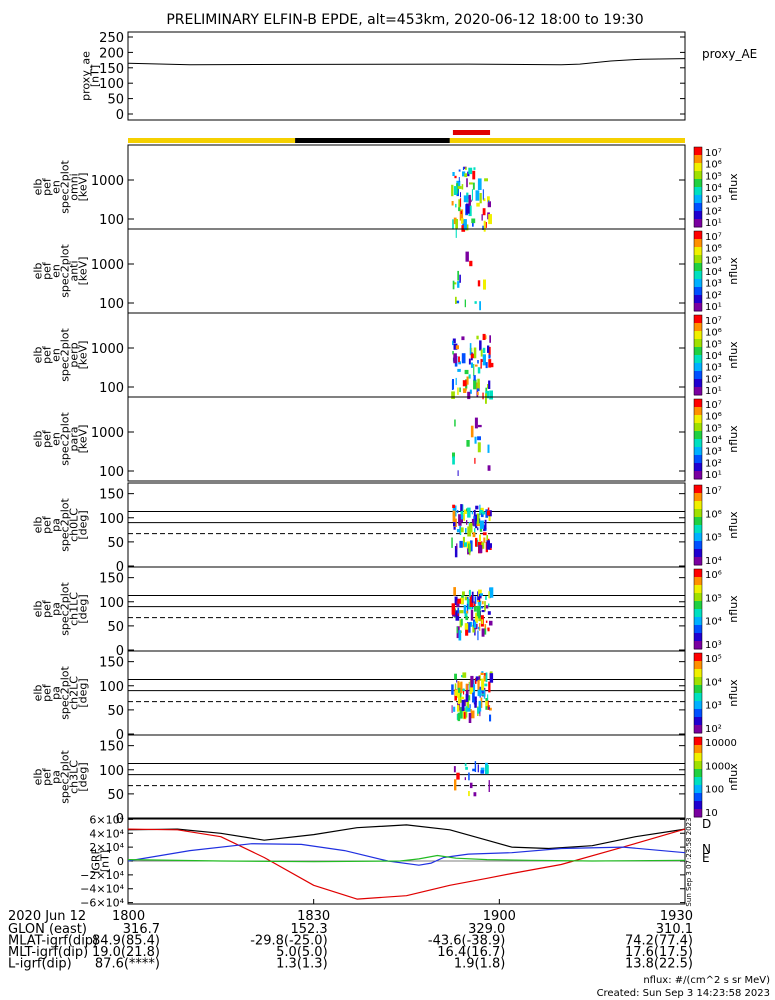  I want to click on panel-omni-ylabel-line: pef, so click(47, 186).